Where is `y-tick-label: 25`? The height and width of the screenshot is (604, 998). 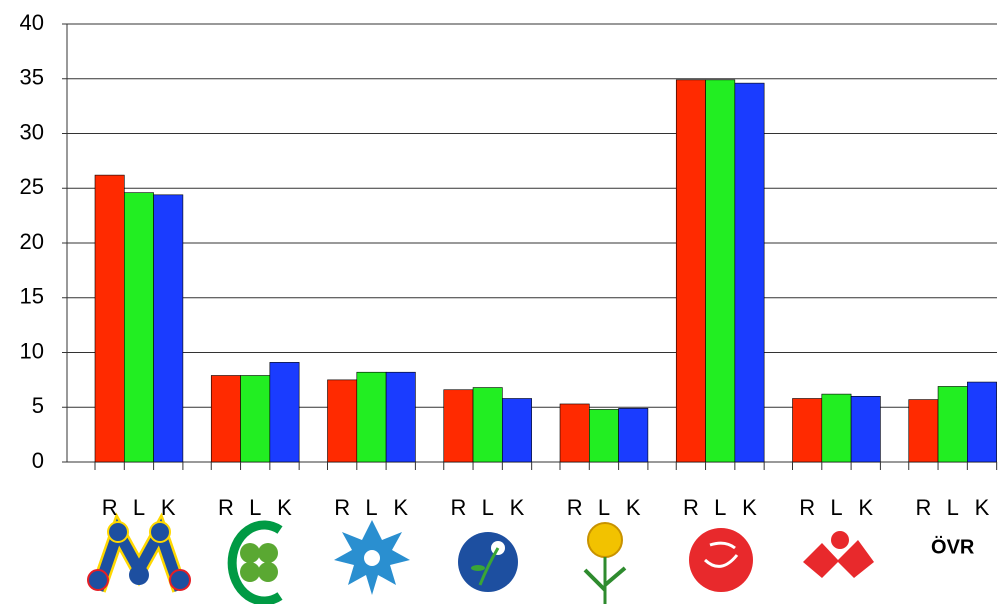
y-tick-label: 25 is located at coordinates (32, 186).